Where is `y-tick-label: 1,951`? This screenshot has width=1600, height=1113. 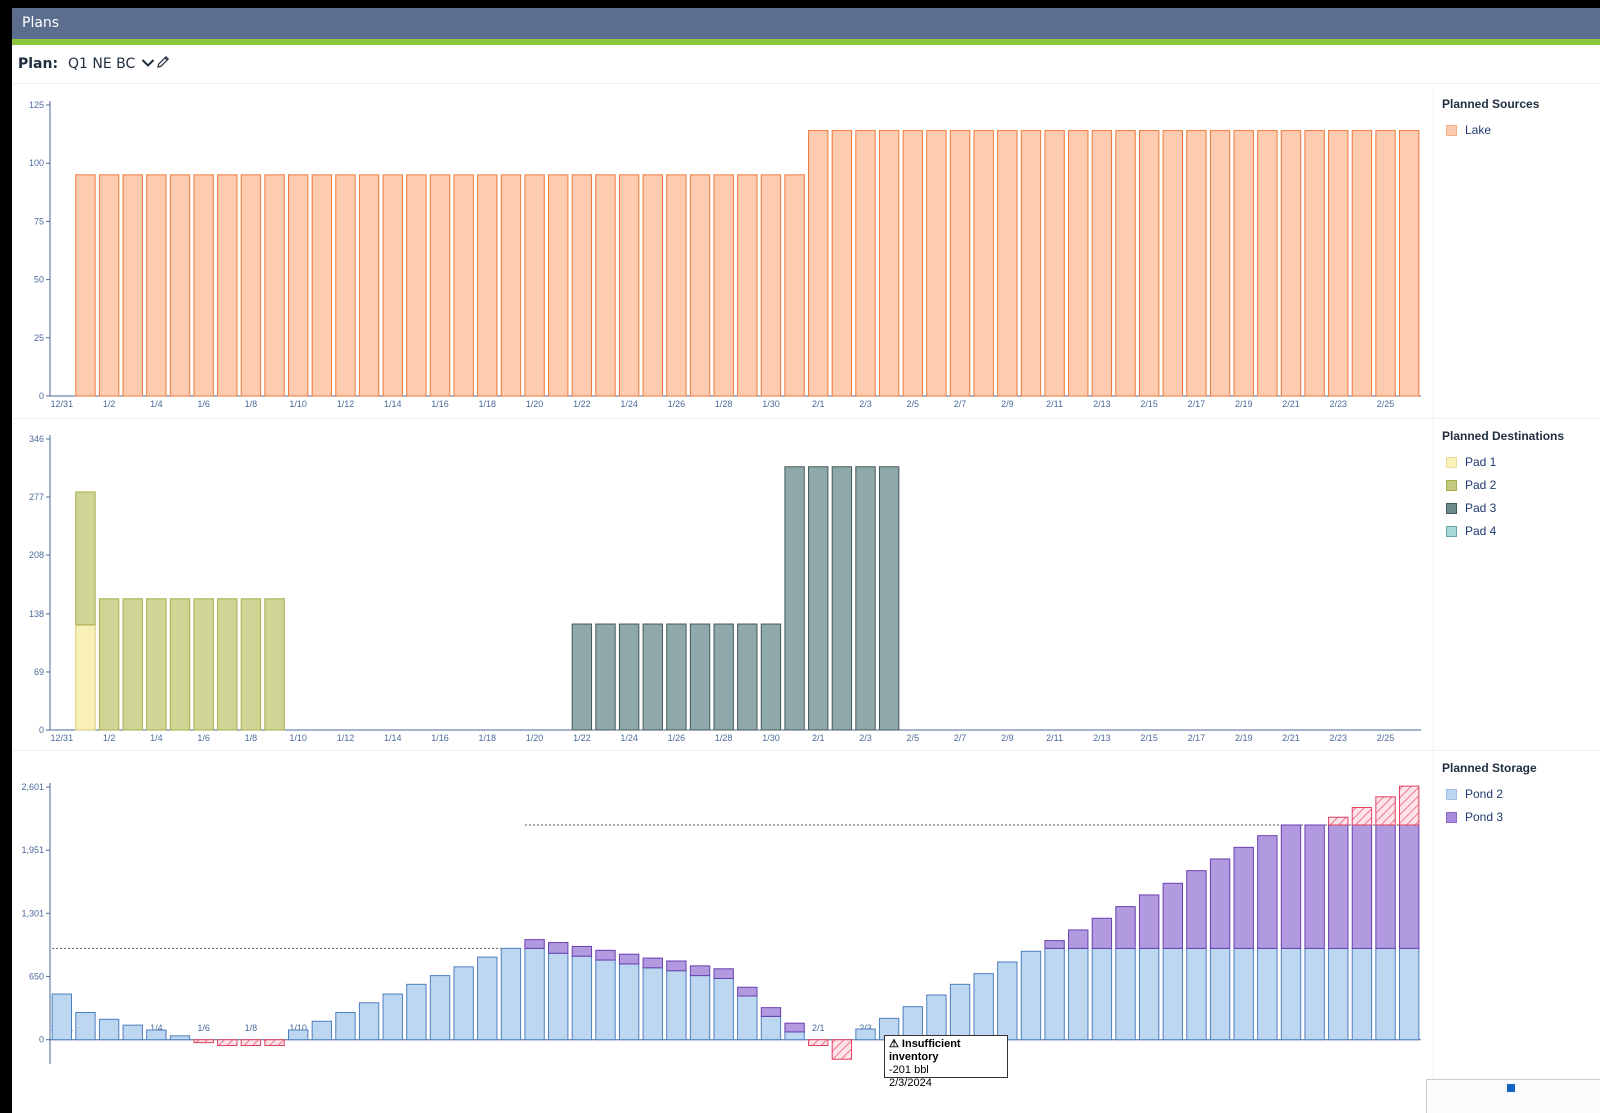 y-tick-label: 1,951 is located at coordinates (32, 850).